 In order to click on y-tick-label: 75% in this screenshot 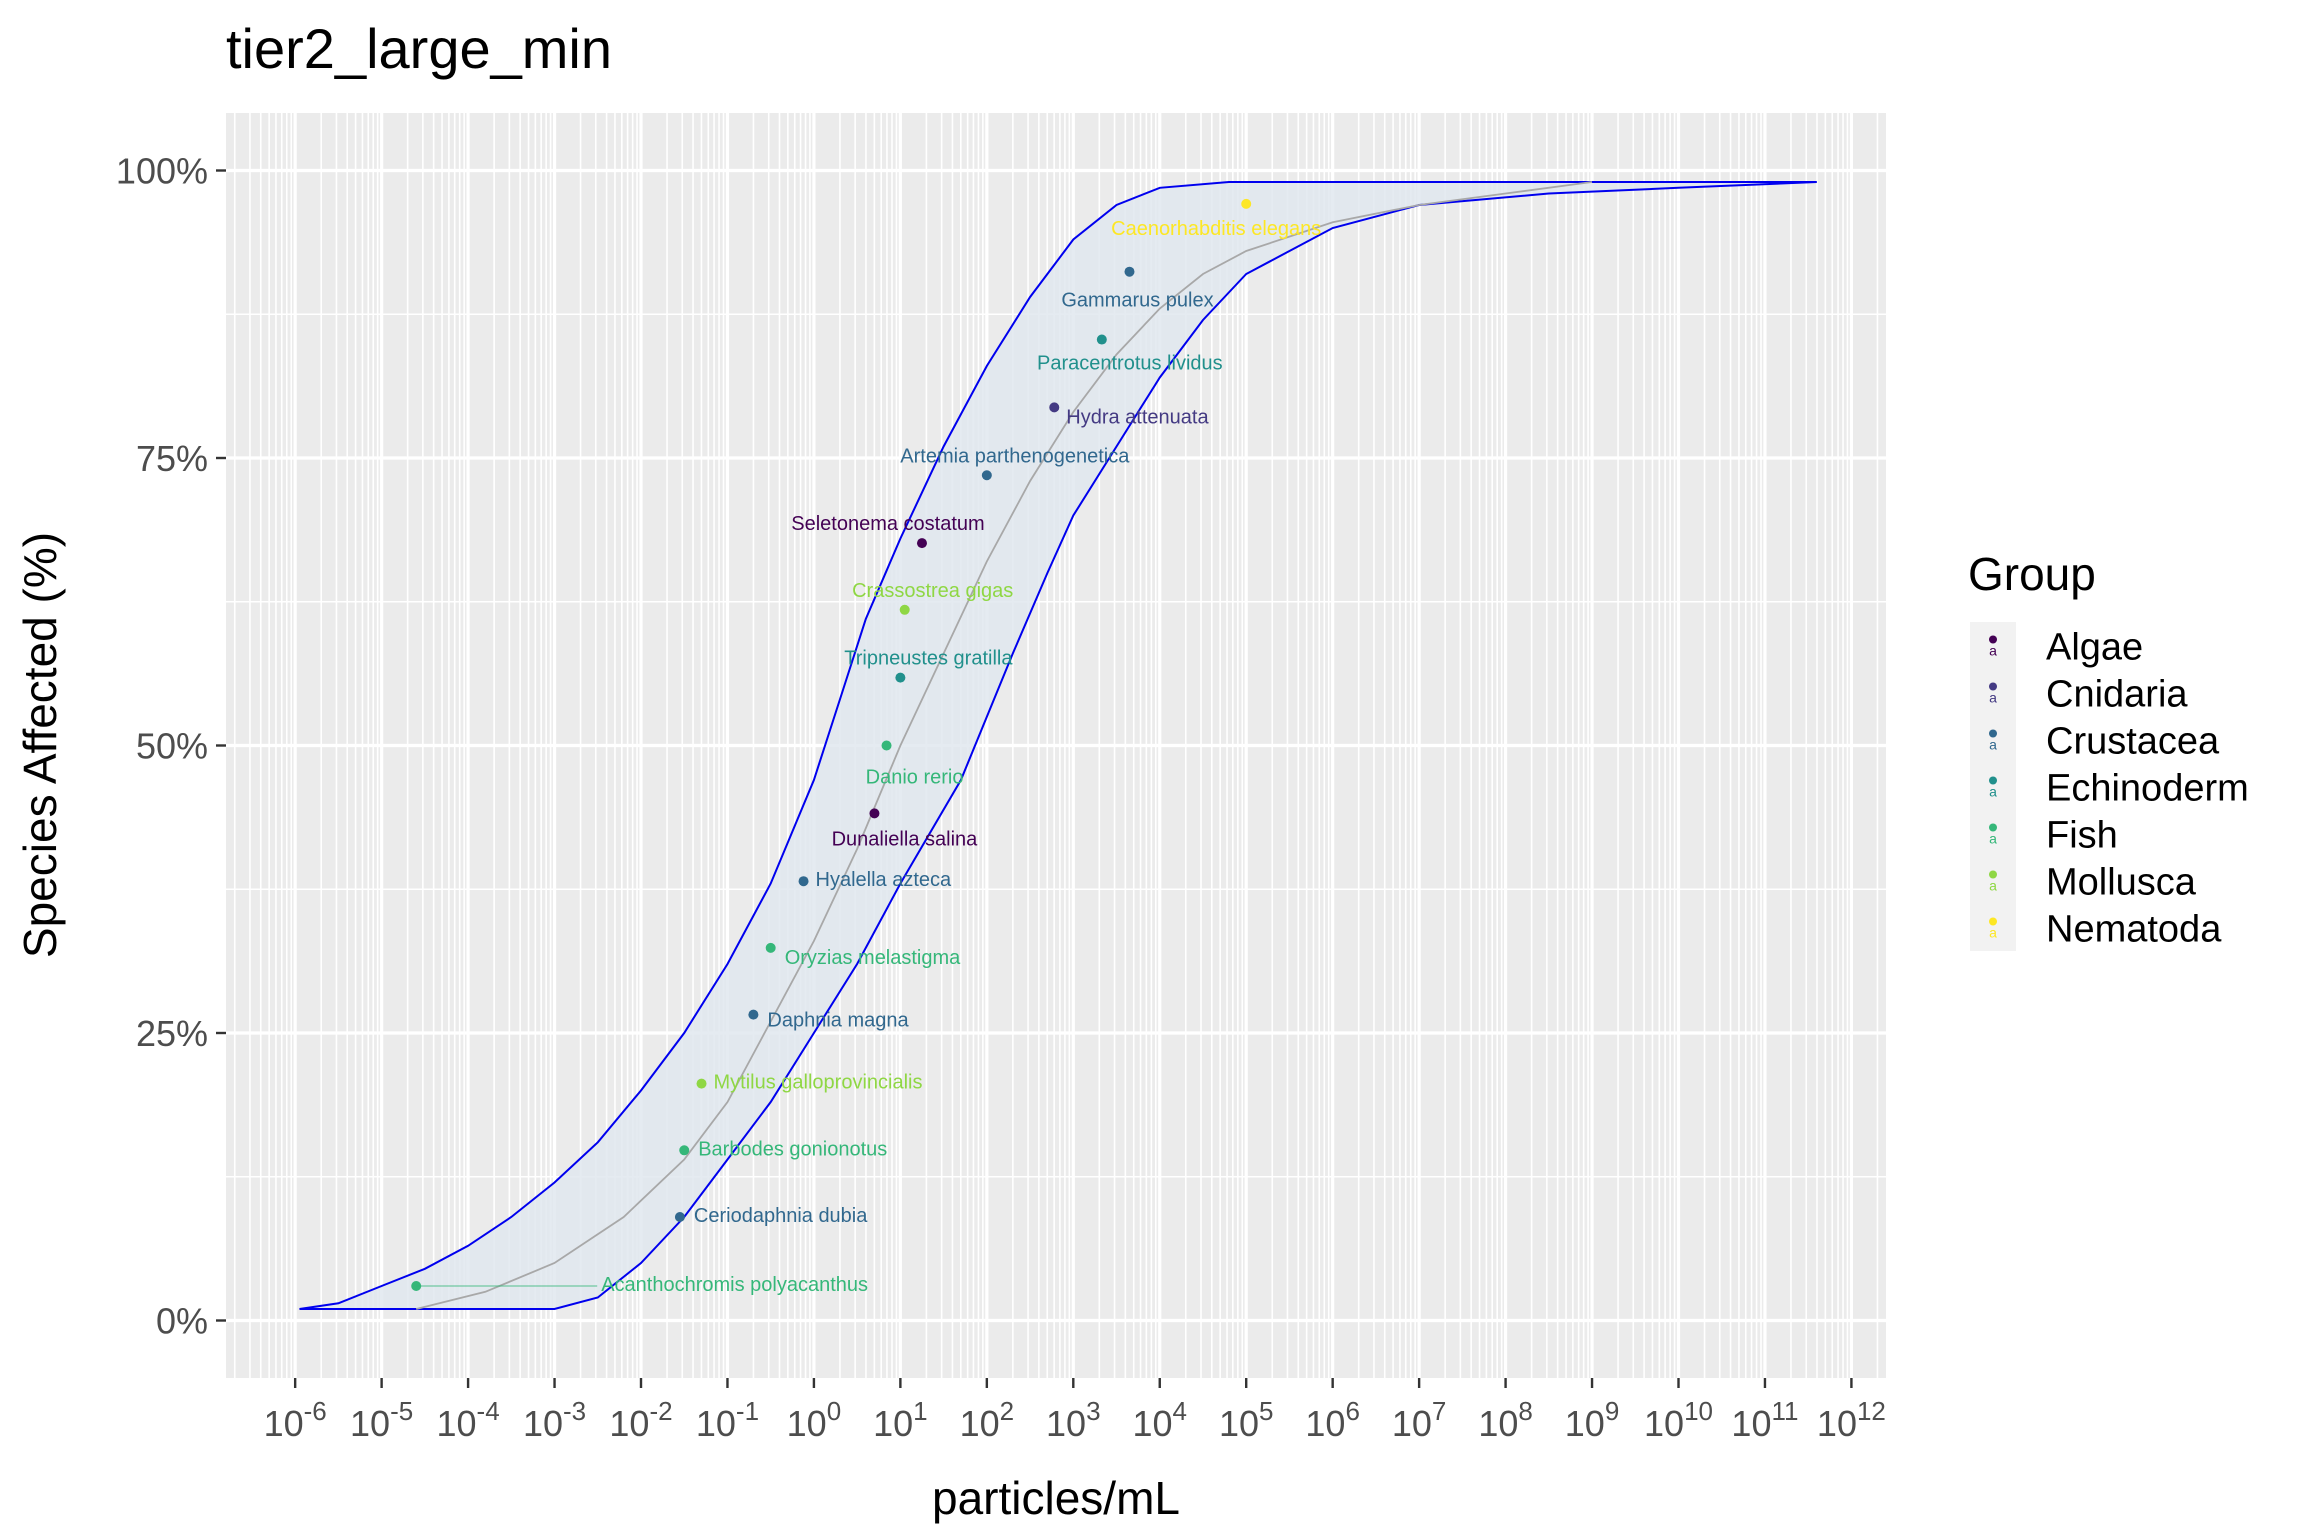, I will do `click(172, 458)`.